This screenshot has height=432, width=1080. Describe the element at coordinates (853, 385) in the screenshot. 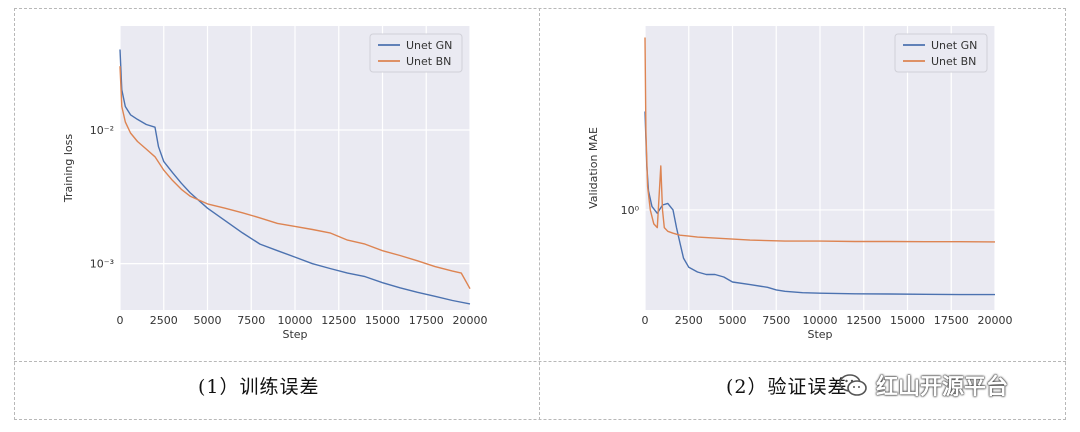

I see `wechat-icon` at that location.